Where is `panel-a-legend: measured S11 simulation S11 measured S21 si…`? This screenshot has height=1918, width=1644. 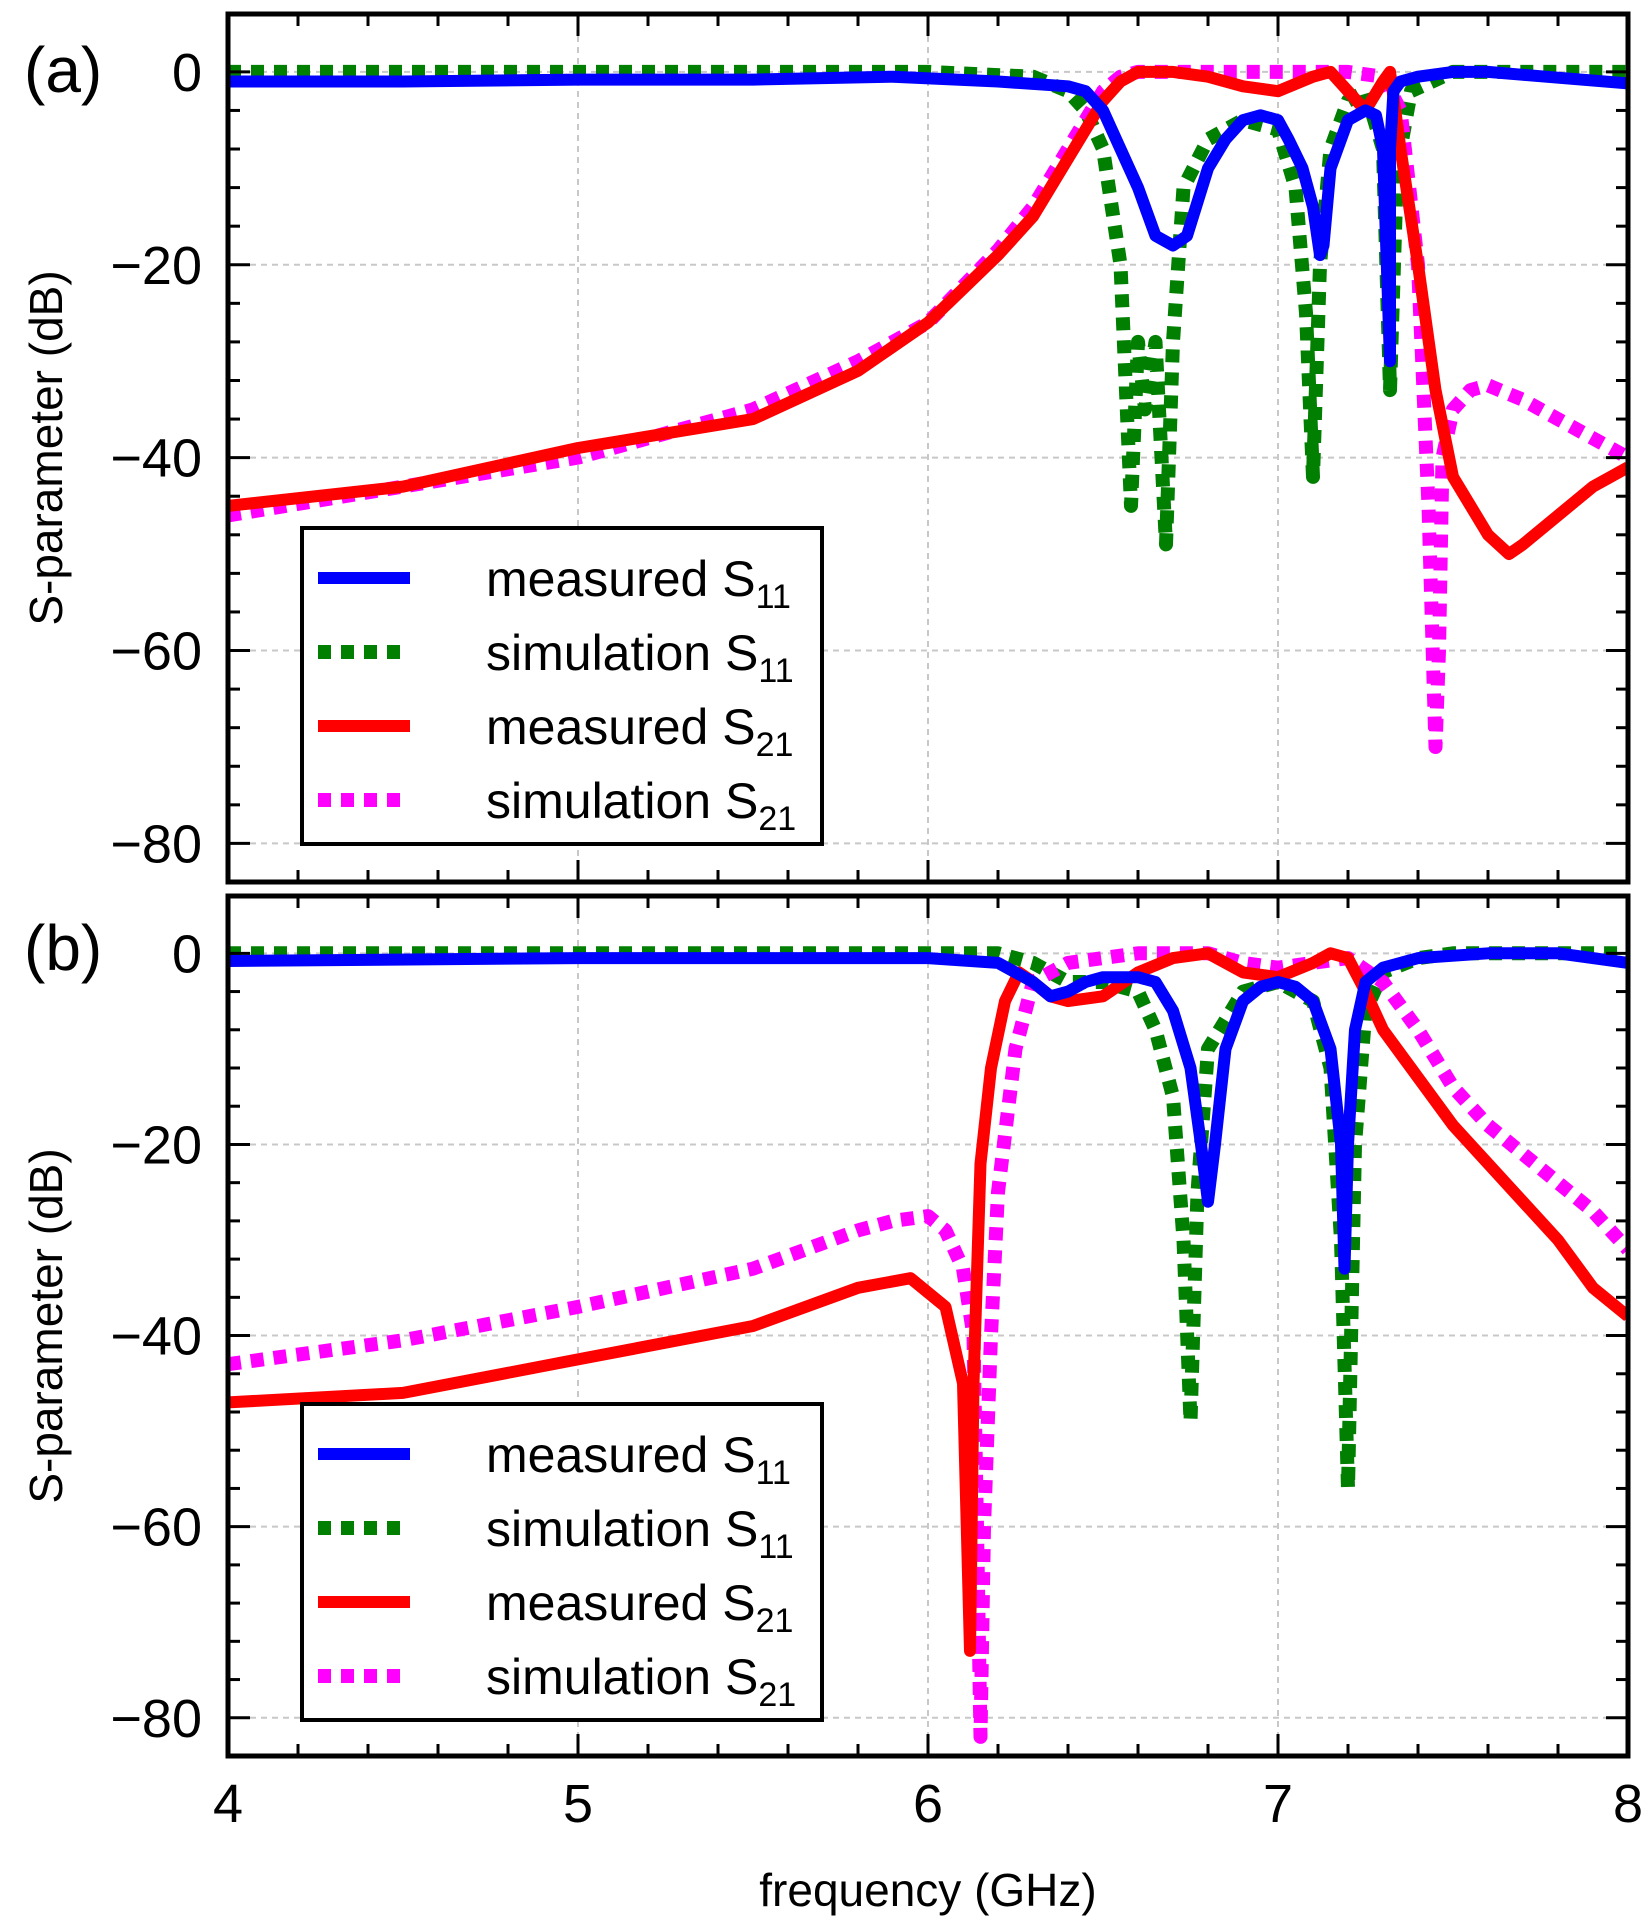 panel-a-legend: measured S11 simulation S11 measured S21 si… is located at coordinates (562, 686).